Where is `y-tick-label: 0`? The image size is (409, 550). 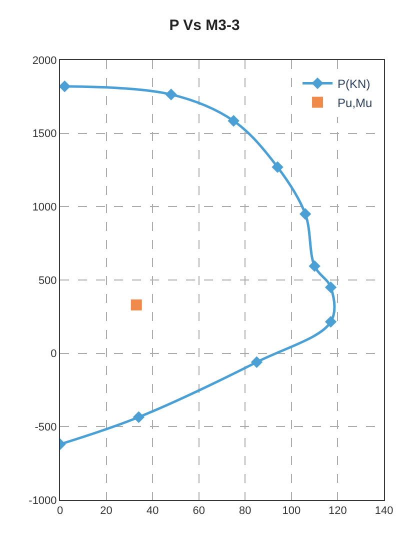 y-tick-label: 0 is located at coordinates (53, 354).